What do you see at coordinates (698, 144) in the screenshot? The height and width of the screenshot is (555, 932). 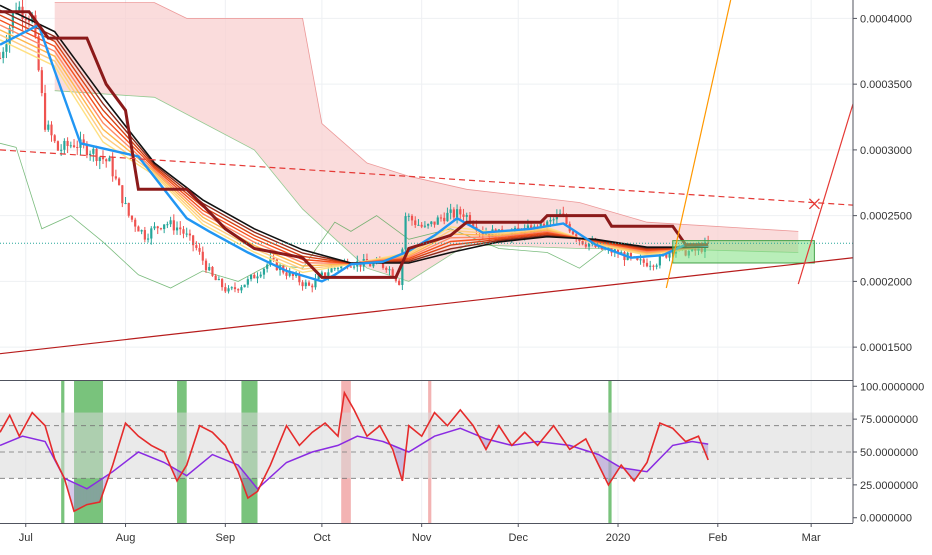 I see `orange-trendline` at bounding box center [698, 144].